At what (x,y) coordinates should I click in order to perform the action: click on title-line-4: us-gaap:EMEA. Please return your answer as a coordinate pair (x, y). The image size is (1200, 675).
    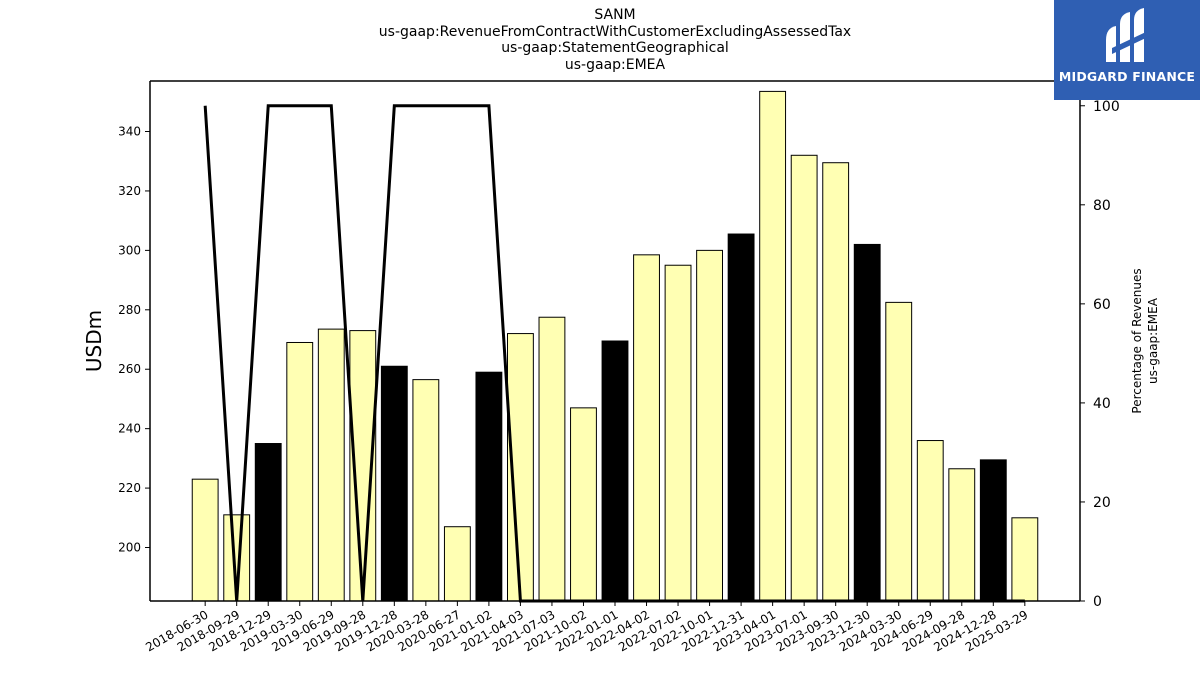
    Looking at the image, I should click on (615, 64).